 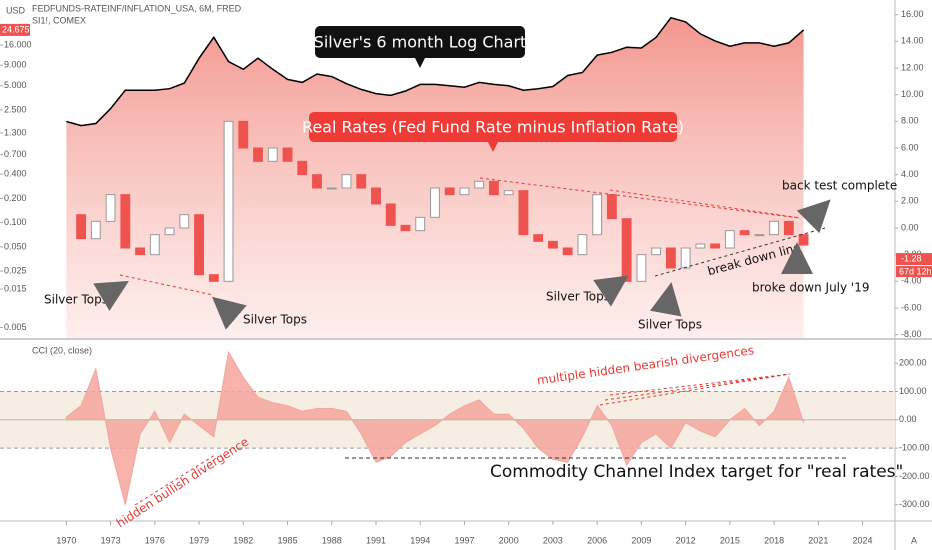 What do you see at coordinates (332, 540) in the screenshot?
I see `x-tick-label: 1988` at bounding box center [332, 540].